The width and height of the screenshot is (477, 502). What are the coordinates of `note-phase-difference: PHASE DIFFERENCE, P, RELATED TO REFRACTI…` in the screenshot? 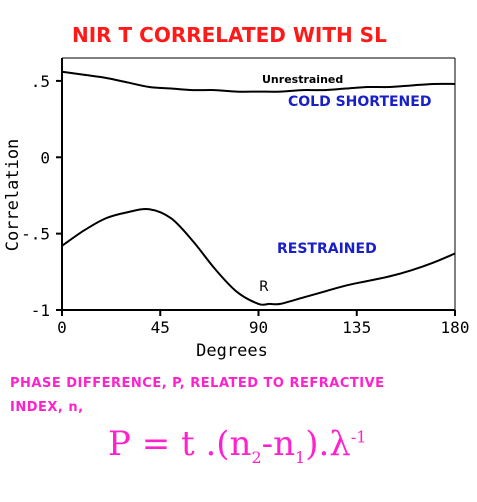 It's located at (197, 383).